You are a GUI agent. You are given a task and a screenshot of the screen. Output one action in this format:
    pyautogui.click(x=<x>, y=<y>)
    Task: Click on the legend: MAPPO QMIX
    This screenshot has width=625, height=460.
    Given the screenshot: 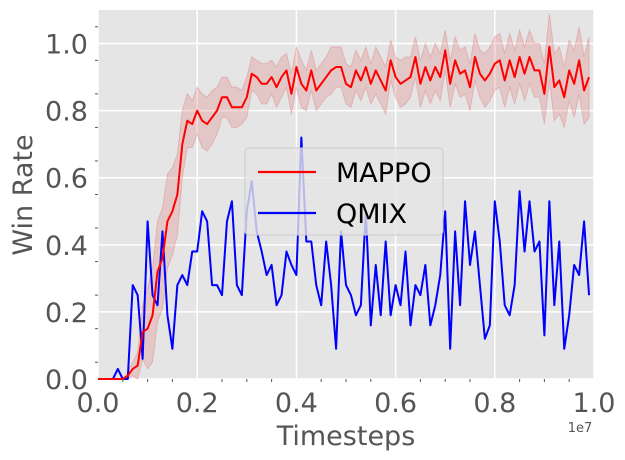 What is the action you would take?
    pyautogui.click(x=344, y=191)
    